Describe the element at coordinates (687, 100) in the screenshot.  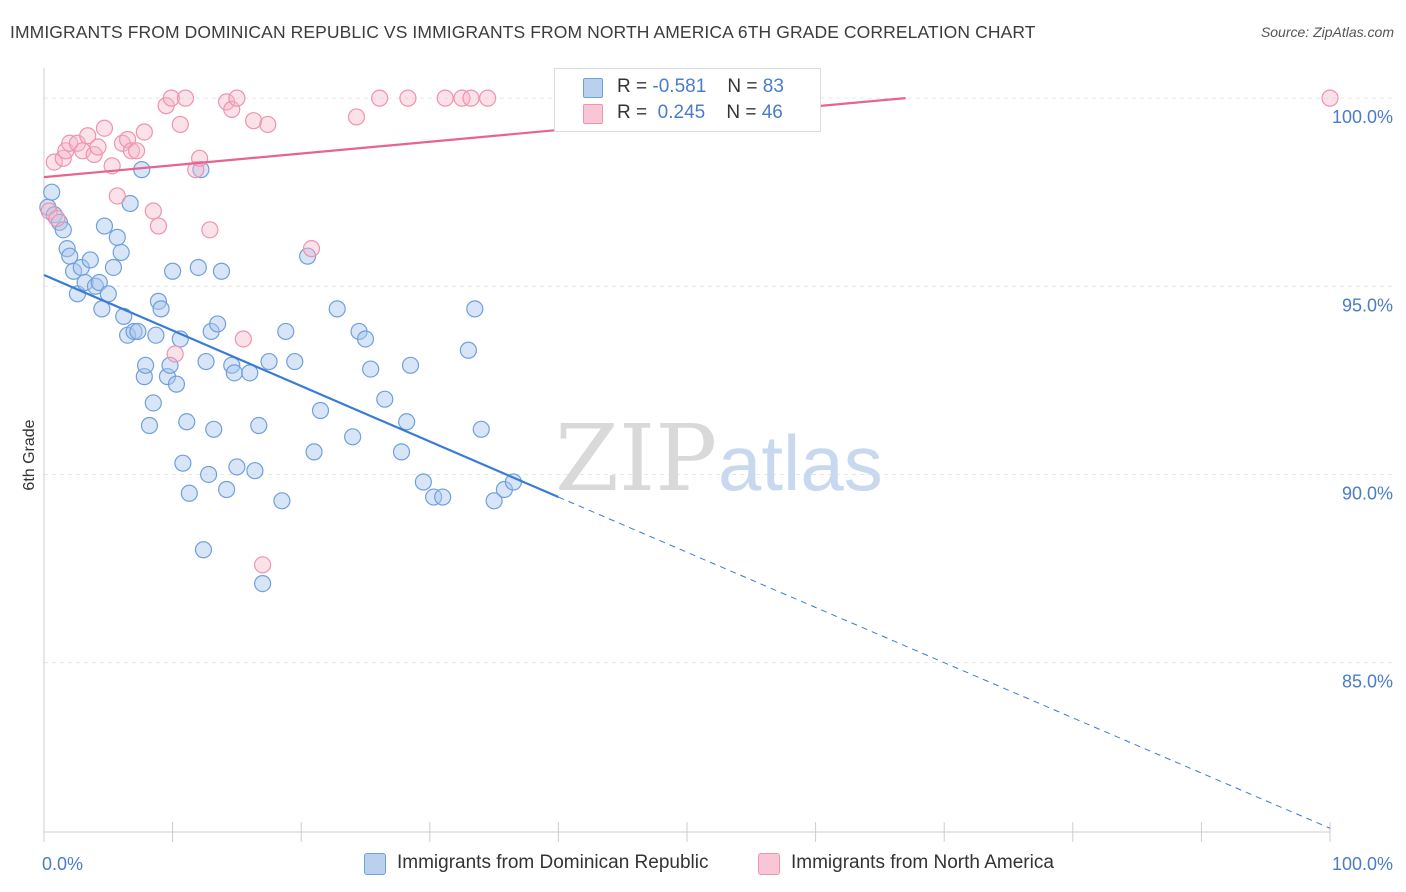
I see `correlation-legend: R = -0.581 N = 83 R = 0.245 N = 46` at that location.